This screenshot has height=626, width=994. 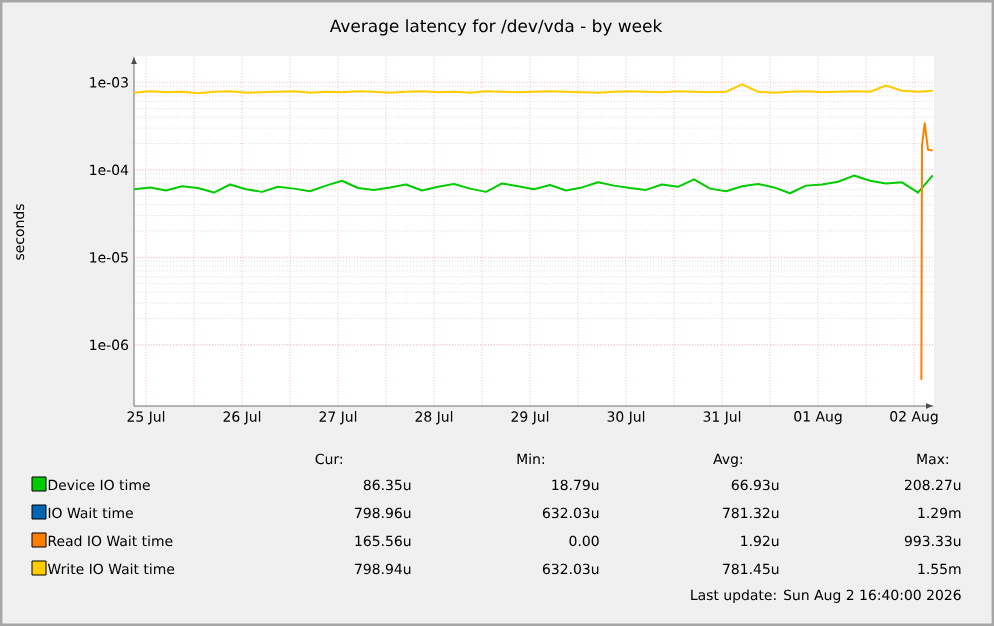 I want to click on chart-title: Average latency for /dev/vda - by week, so click(x=496, y=27).